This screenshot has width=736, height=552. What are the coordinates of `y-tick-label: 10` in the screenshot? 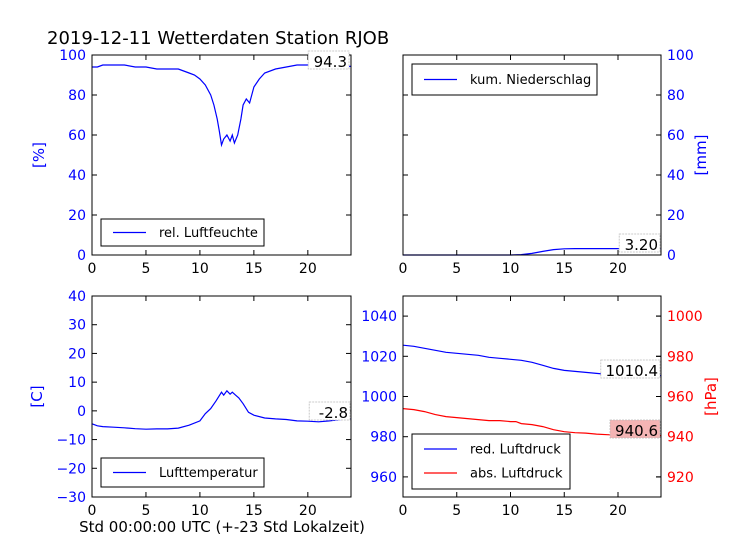 It's located at (77, 383).